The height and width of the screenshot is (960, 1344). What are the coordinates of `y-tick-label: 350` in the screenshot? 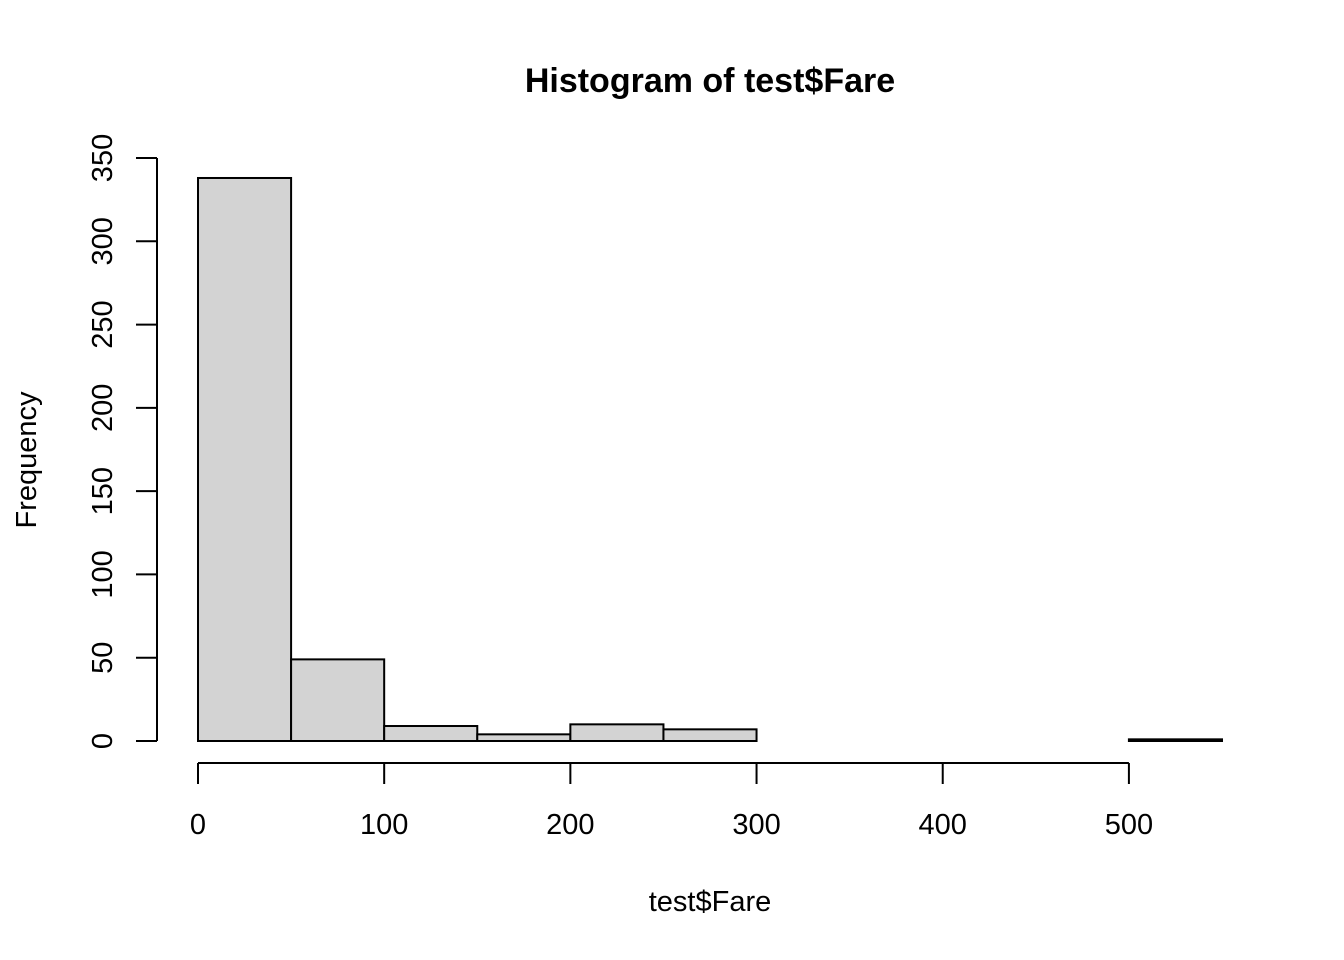 It's located at (103, 158).